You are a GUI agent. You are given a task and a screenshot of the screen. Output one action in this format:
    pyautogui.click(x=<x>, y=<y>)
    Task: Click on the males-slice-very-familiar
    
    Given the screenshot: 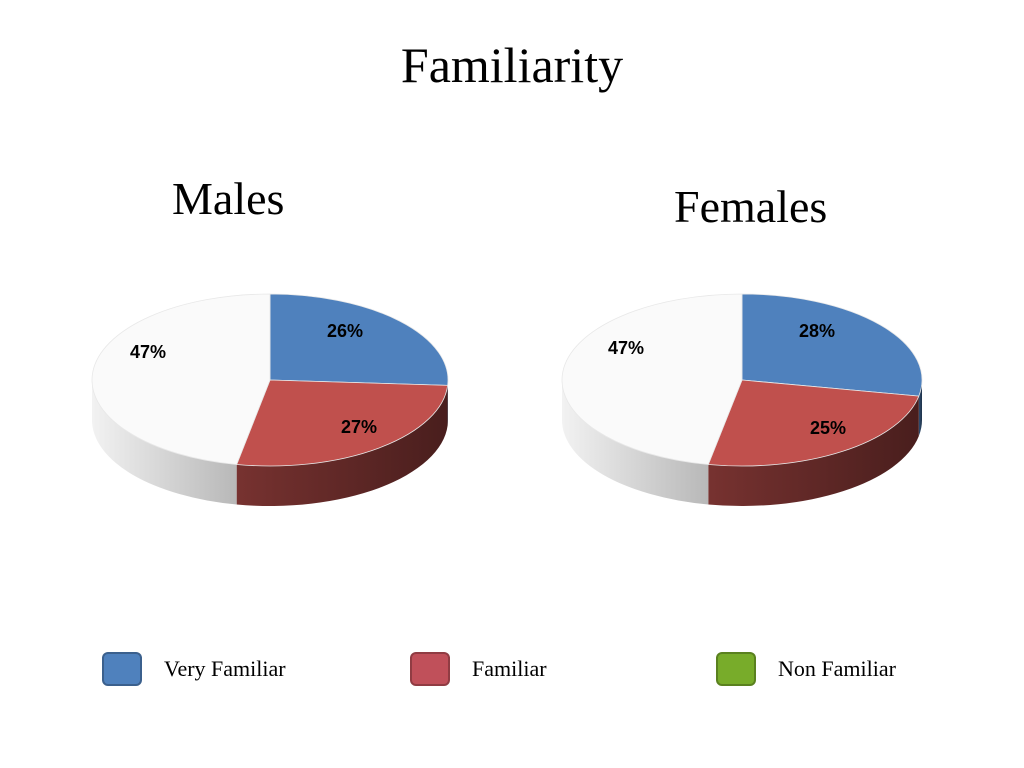 What is the action you would take?
    pyautogui.click(x=359, y=339)
    